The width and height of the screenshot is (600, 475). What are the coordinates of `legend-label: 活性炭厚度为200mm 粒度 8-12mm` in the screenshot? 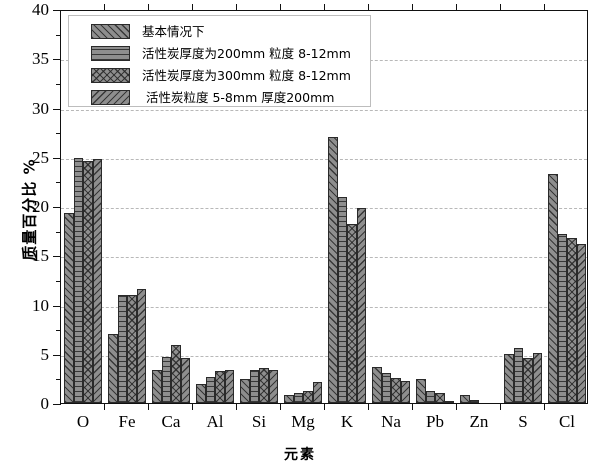 It's located at (246, 53).